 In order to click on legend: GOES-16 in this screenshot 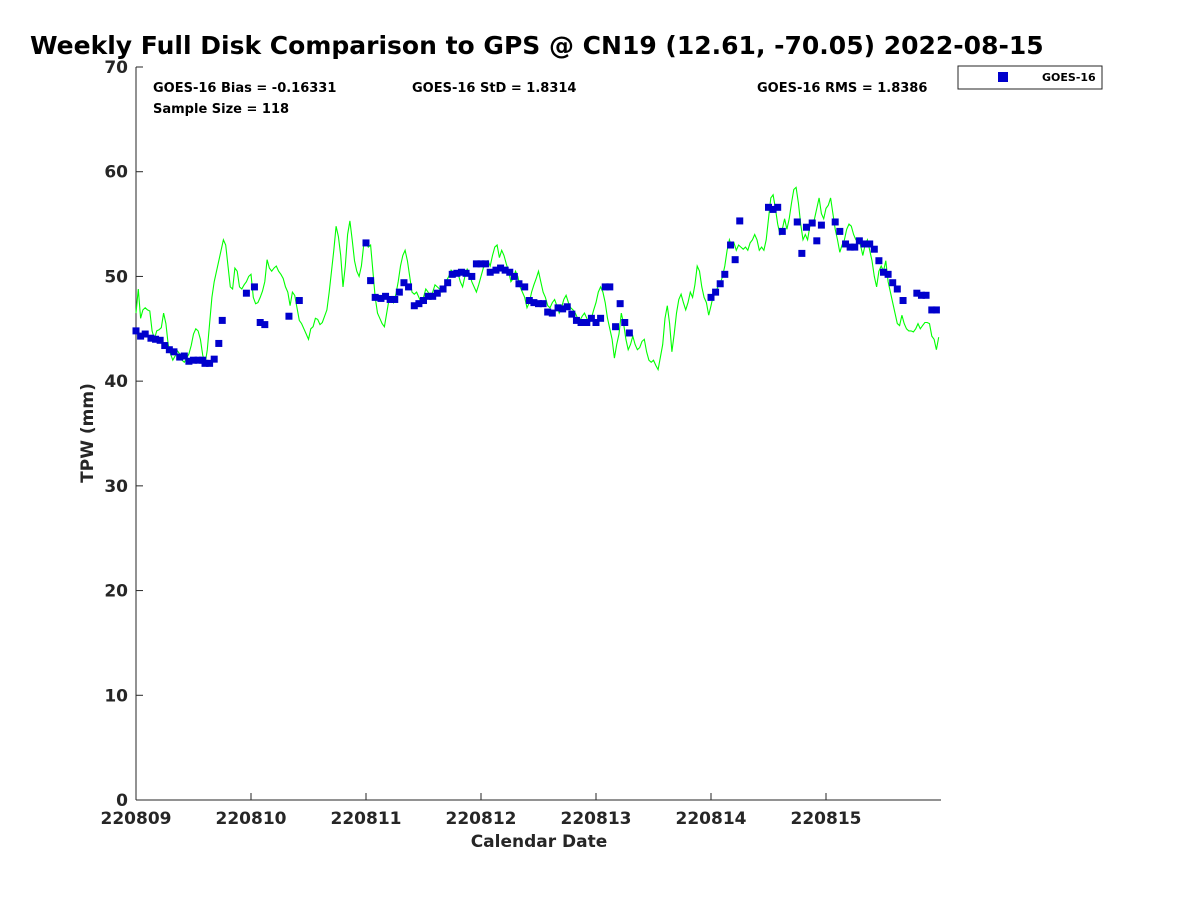, I will do `click(1030, 77)`.